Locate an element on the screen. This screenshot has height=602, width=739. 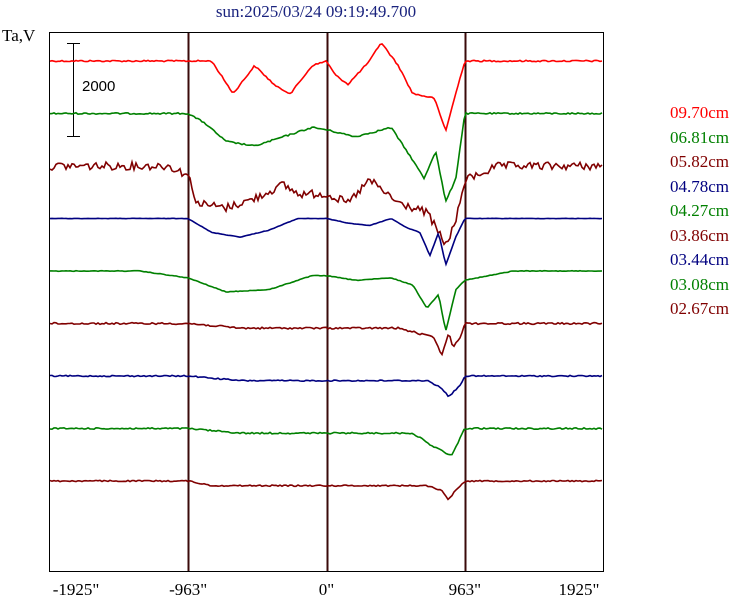
series-line-03.86cm is located at coordinates (326, 339).